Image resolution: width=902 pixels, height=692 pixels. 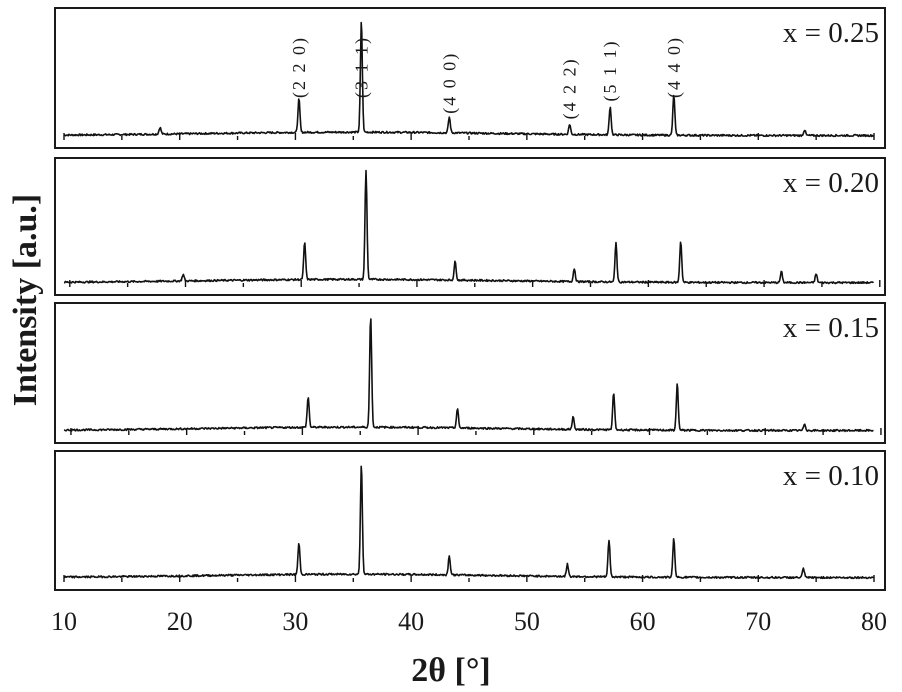 I want to click on x-tick-label: 50, so click(x=527, y=621).